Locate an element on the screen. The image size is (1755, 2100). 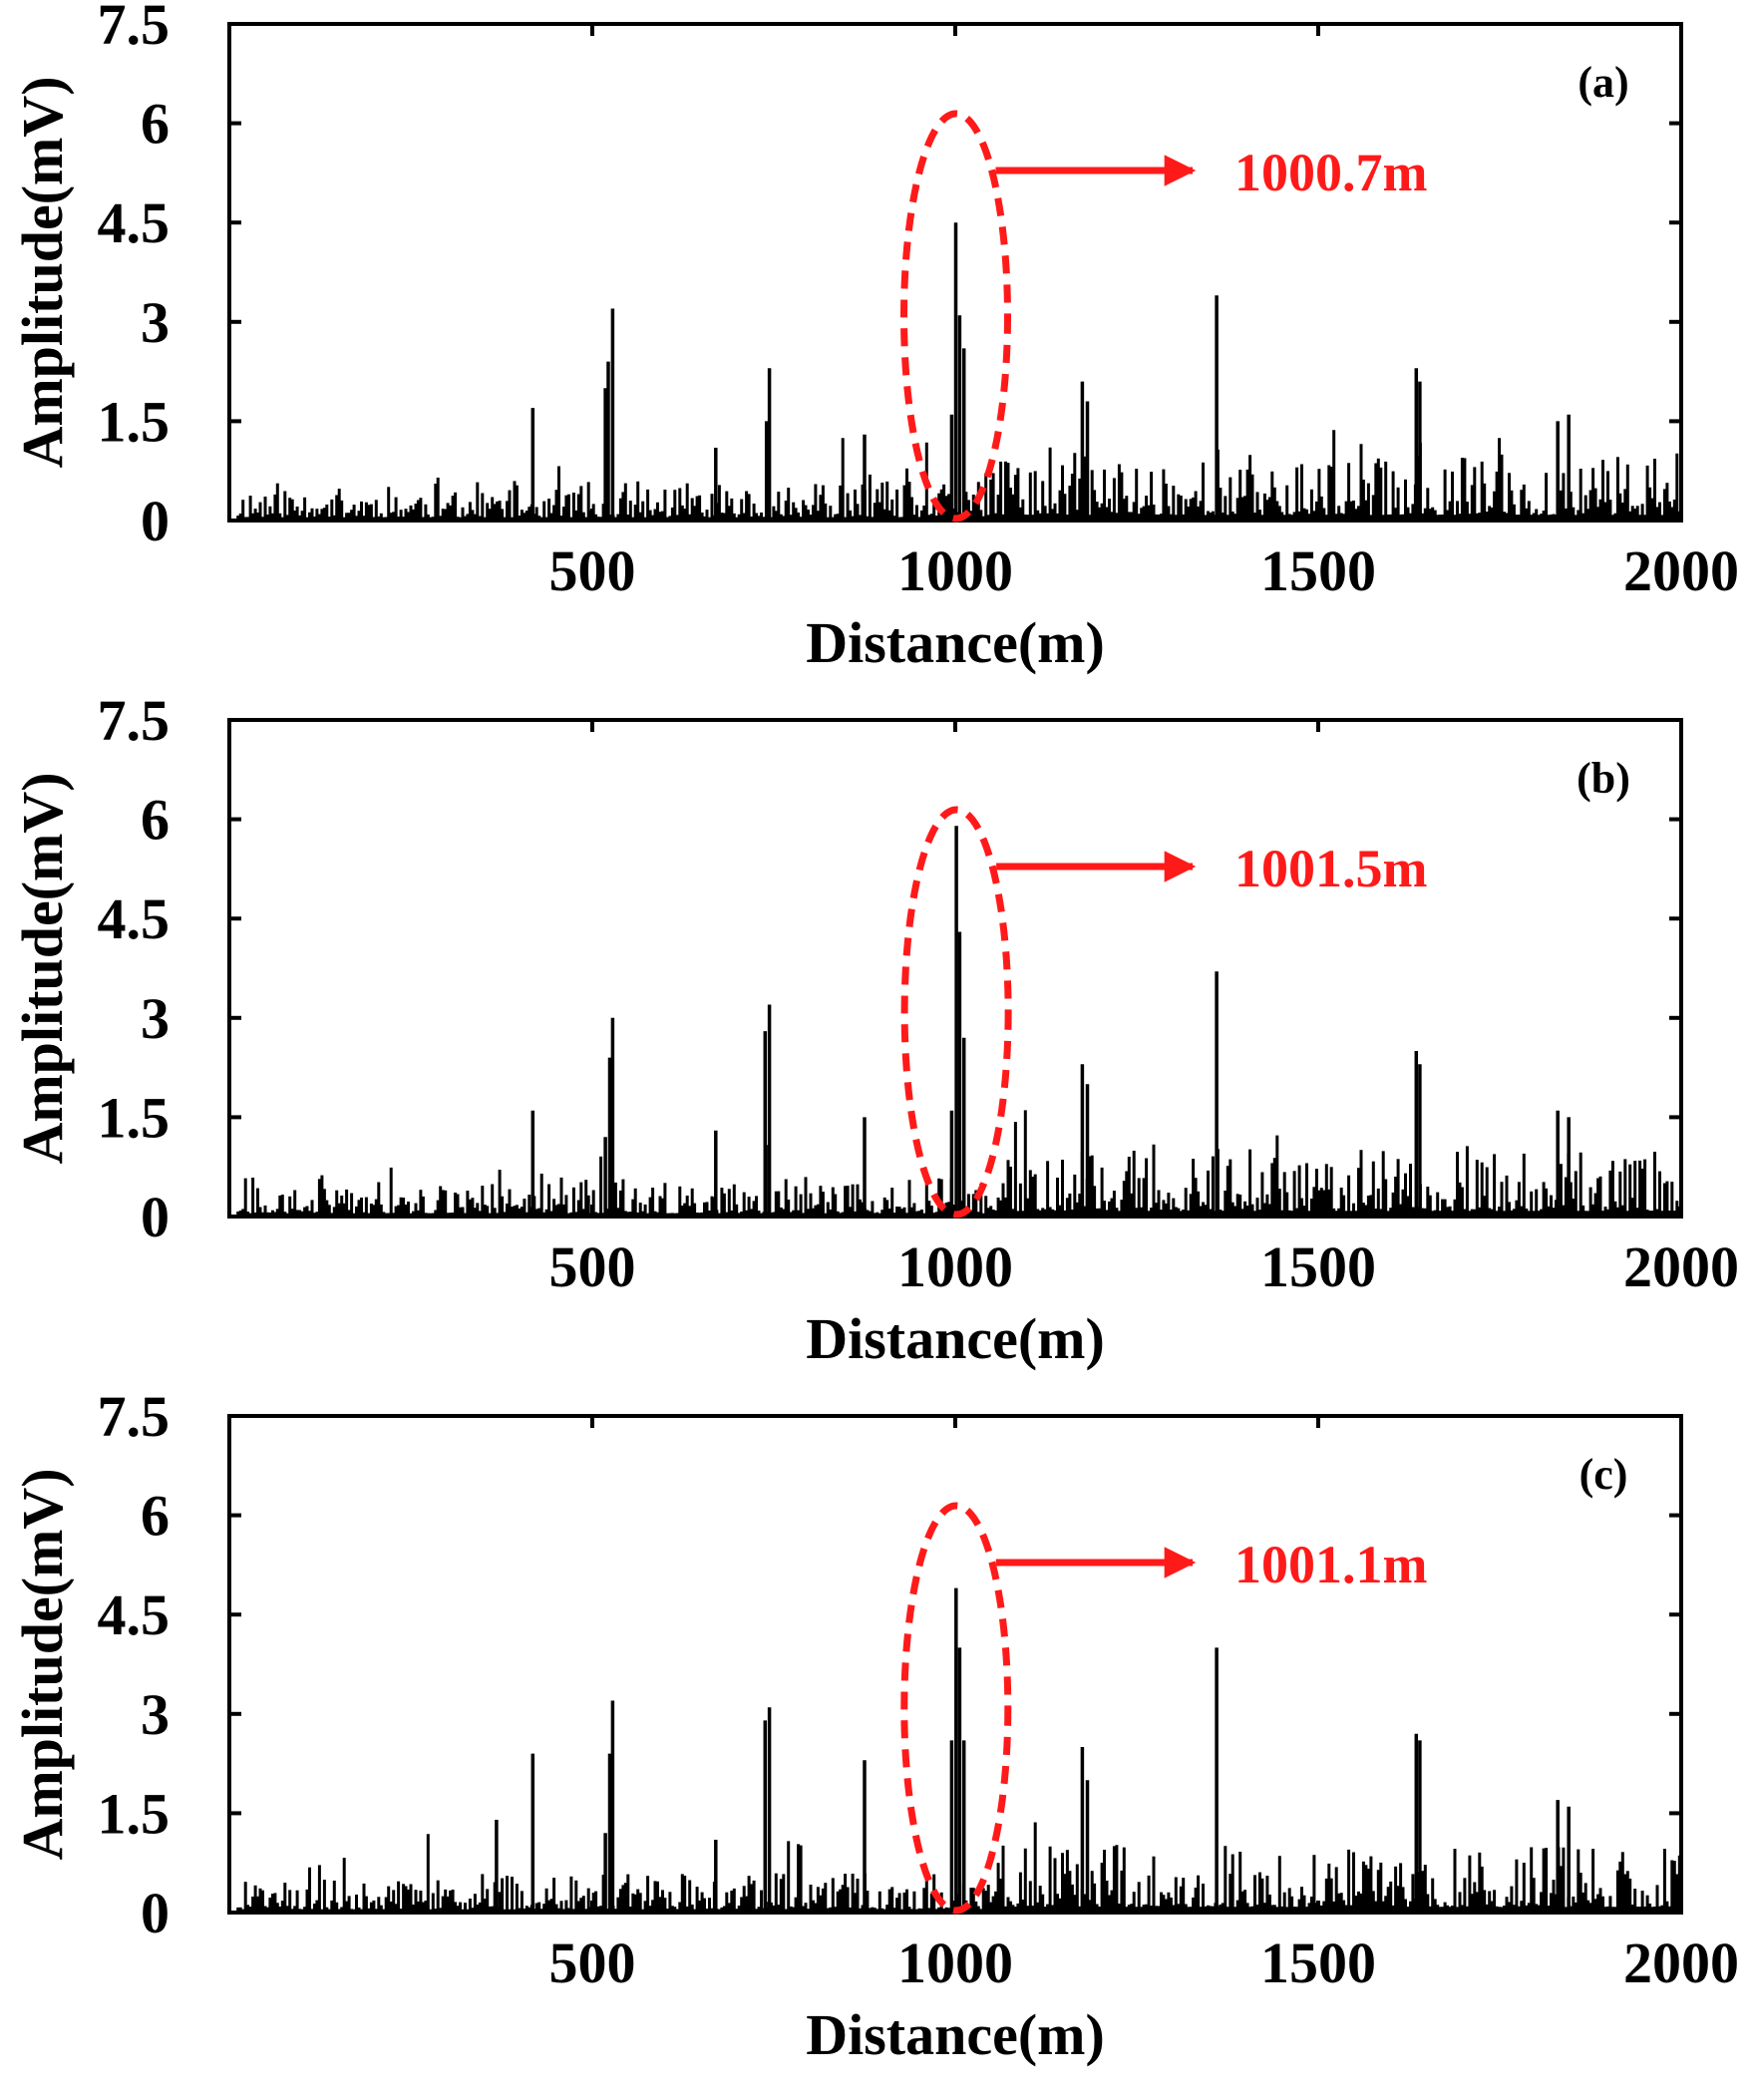
peak-distance-annotation: 1001.5m is located at coordinates (1331, 869).